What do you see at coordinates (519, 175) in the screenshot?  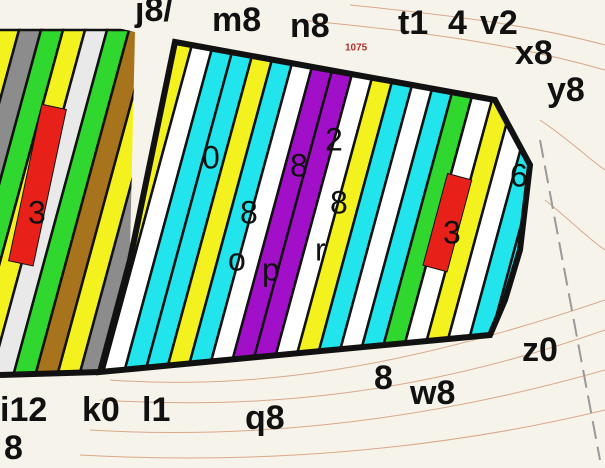 I see `label: 6` at bounding box center [519, 175].